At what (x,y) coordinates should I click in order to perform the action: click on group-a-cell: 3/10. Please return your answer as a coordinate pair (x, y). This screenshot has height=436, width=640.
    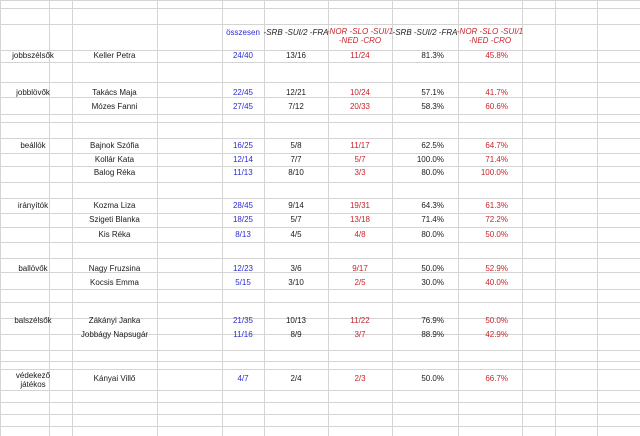
    Looking at the image, I should click on (296, 283).